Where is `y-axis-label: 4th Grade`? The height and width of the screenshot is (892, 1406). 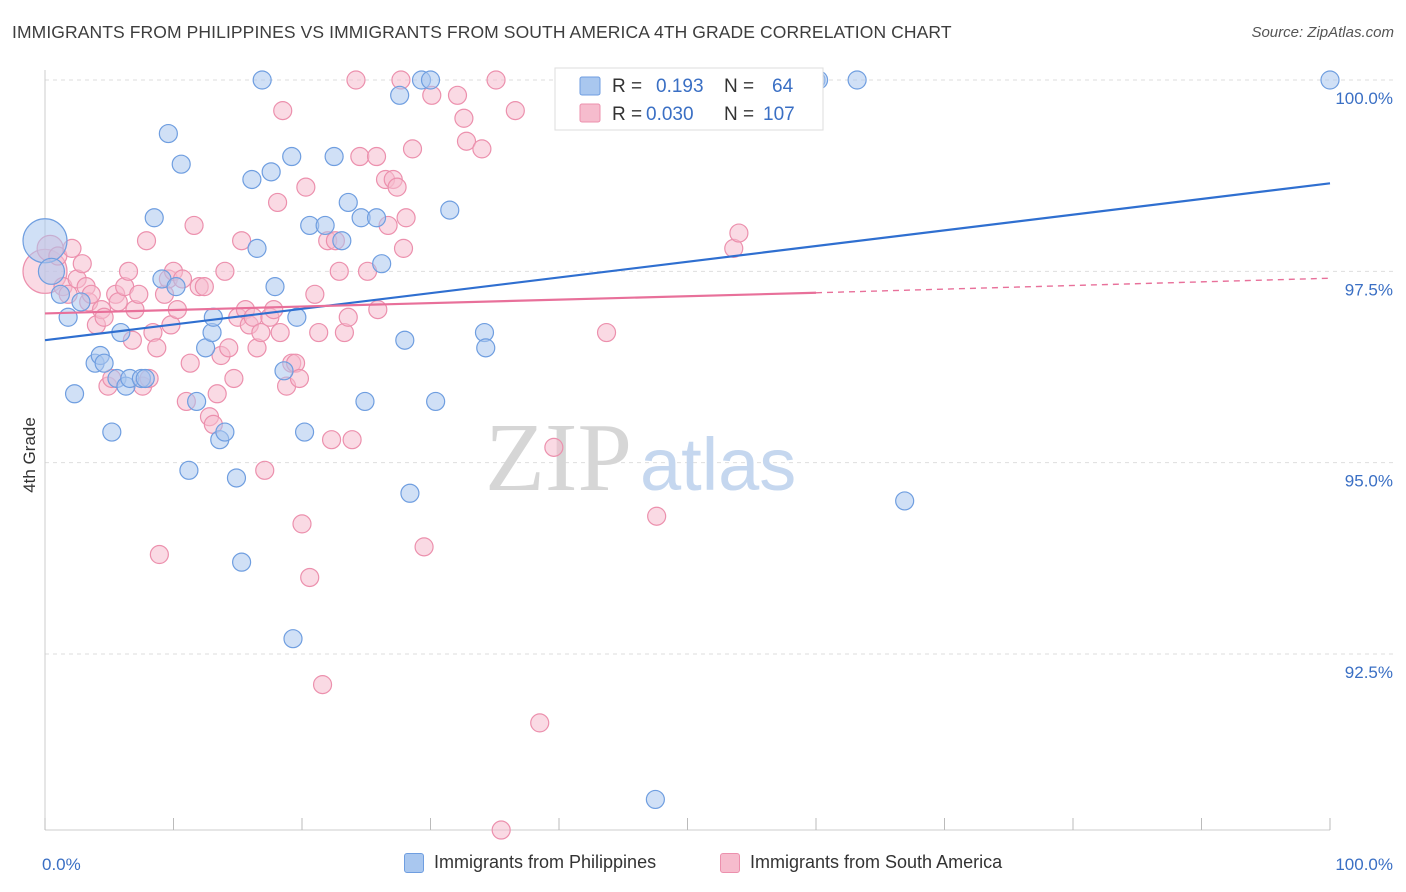 y-axis-label: 4th Grade is located at coordinates (29, 455).